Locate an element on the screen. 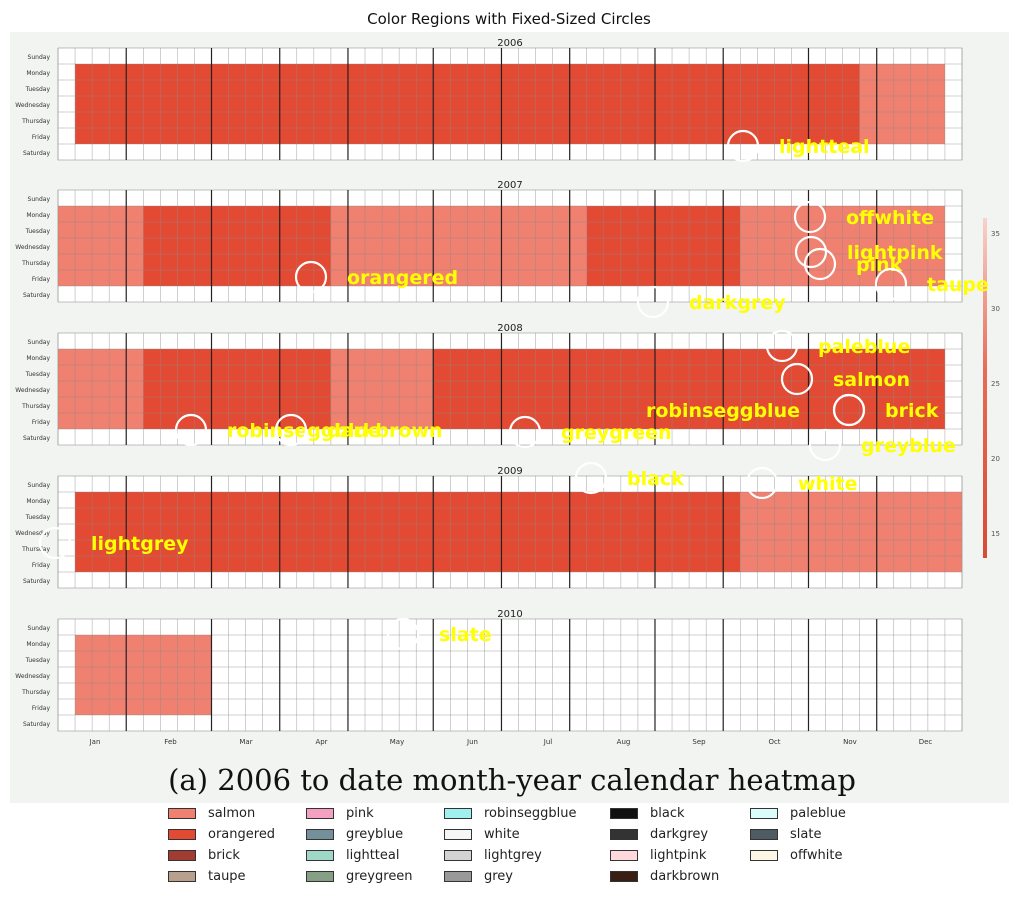  region-label: greyblue is located at coordinates (908, 446).